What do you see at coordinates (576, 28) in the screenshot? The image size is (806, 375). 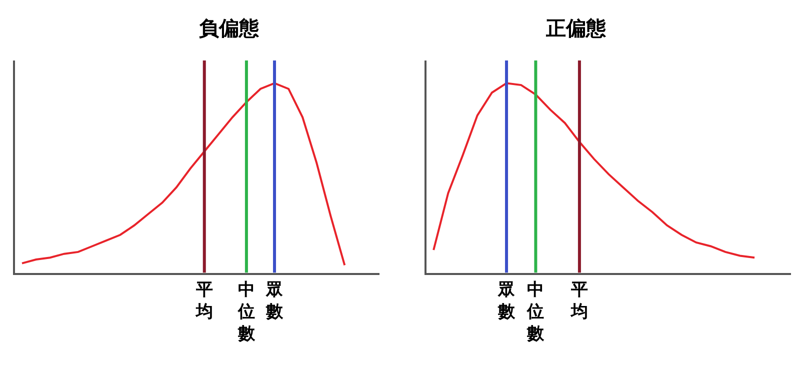 I see `chart-title: 正偏態` at bounding box center [576, 28].